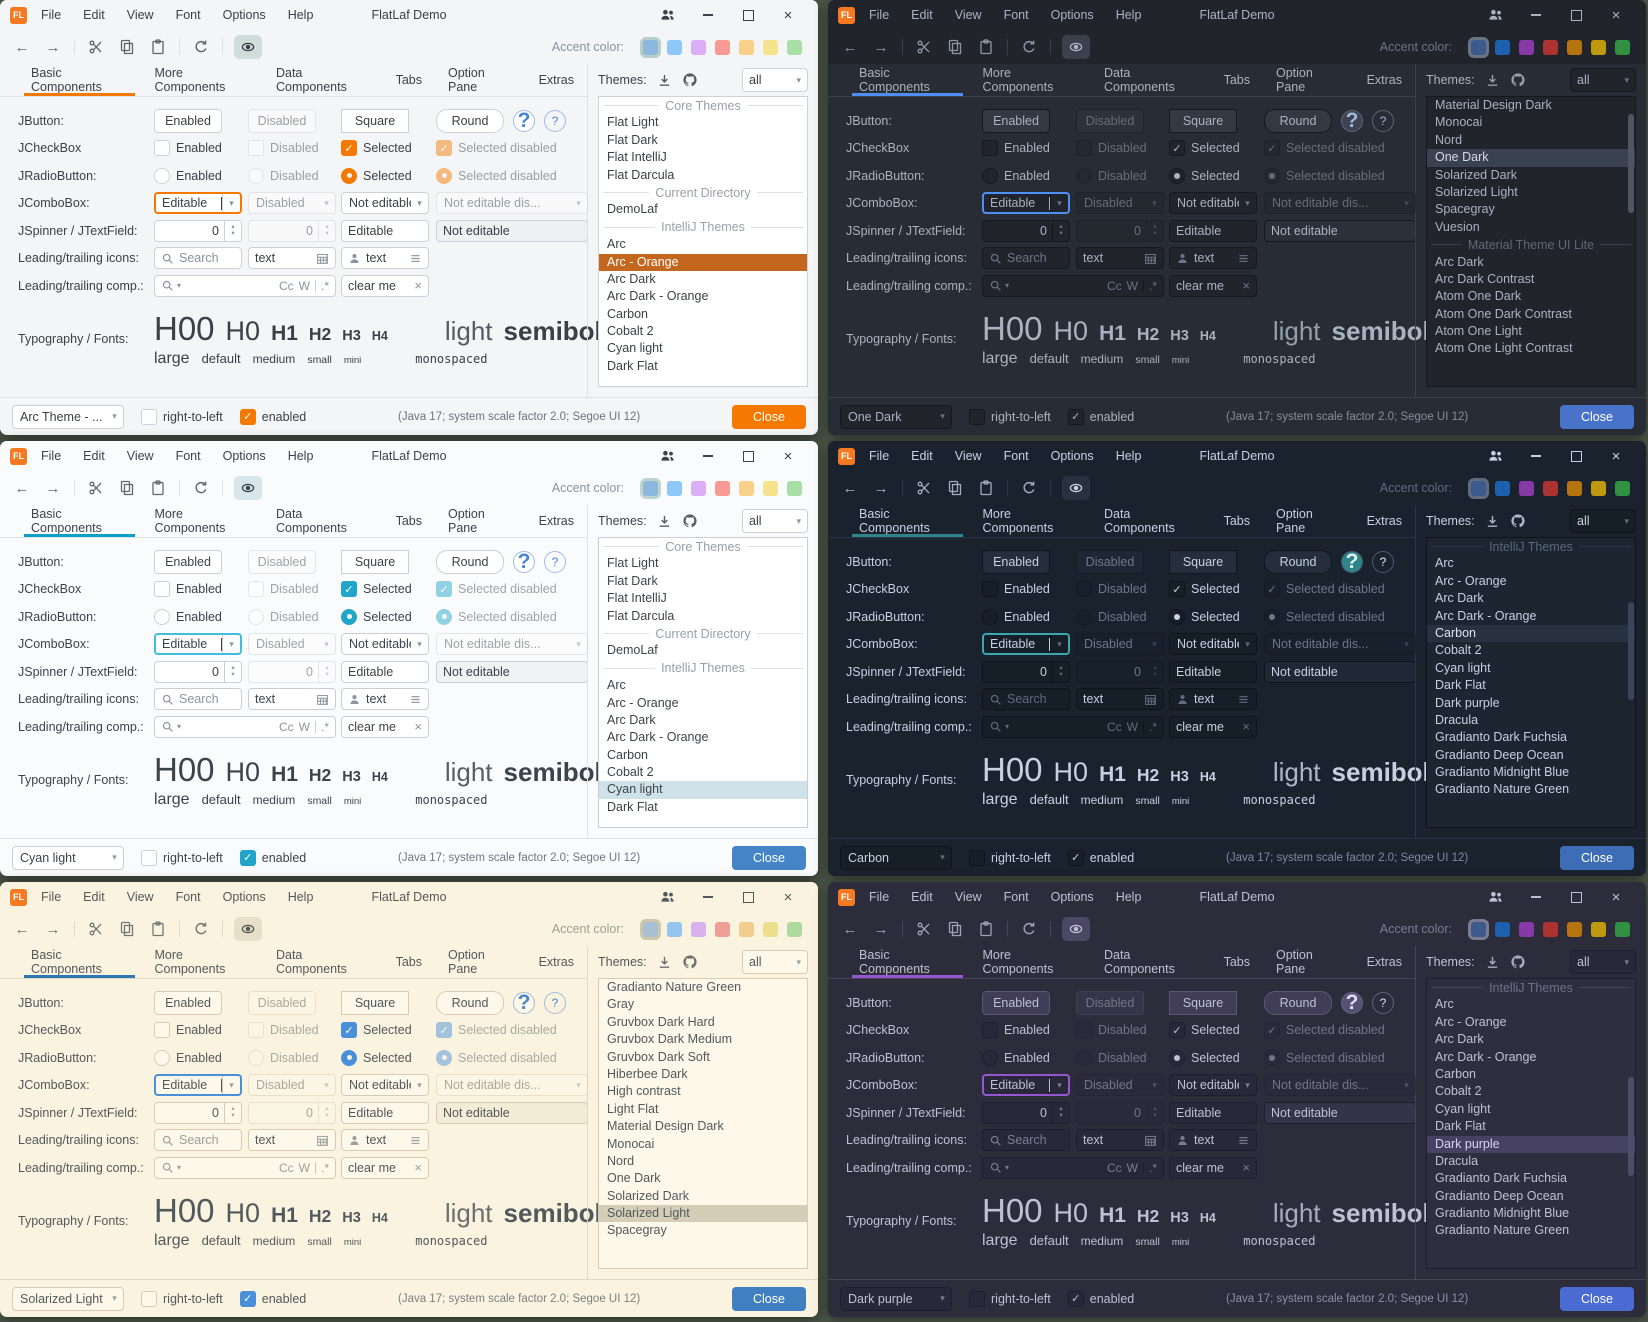 The width and height of the screenshot is (1648, 1322). Describe the element at coordinates (907, 962) in the screenshot. I see `tab-basic-components: Basic Components` at that location.